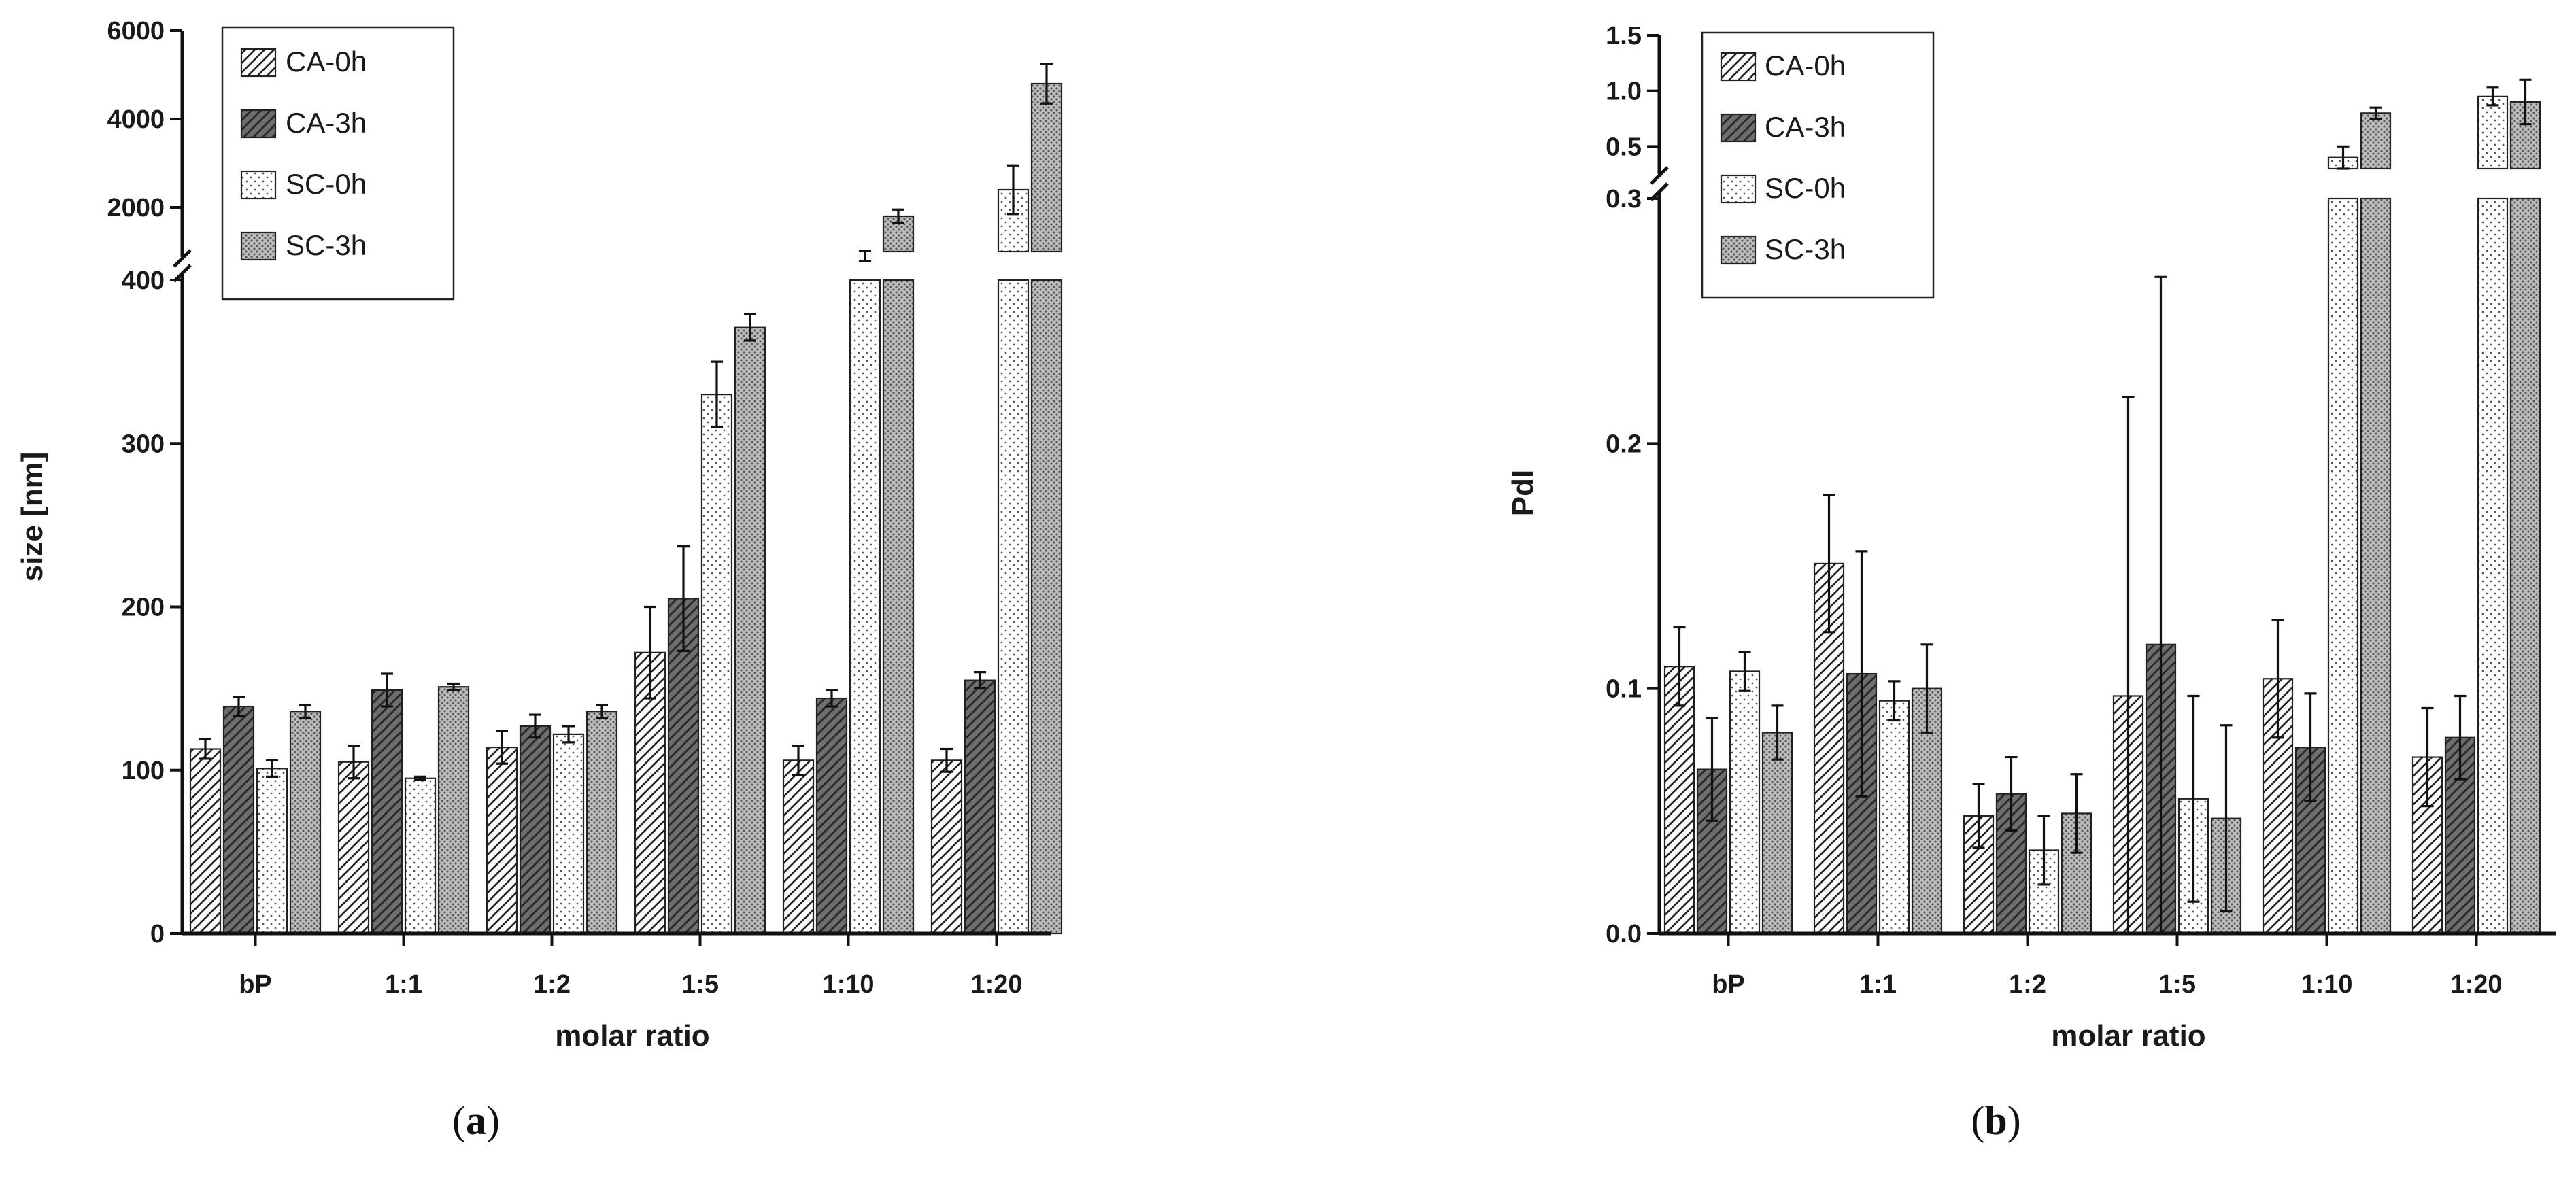 Image resolution: width=2576 pixels, height=1198 pixels. I want to click on panel-b-legend-label-ca-0h: CA-0h, so click(1805, 66).